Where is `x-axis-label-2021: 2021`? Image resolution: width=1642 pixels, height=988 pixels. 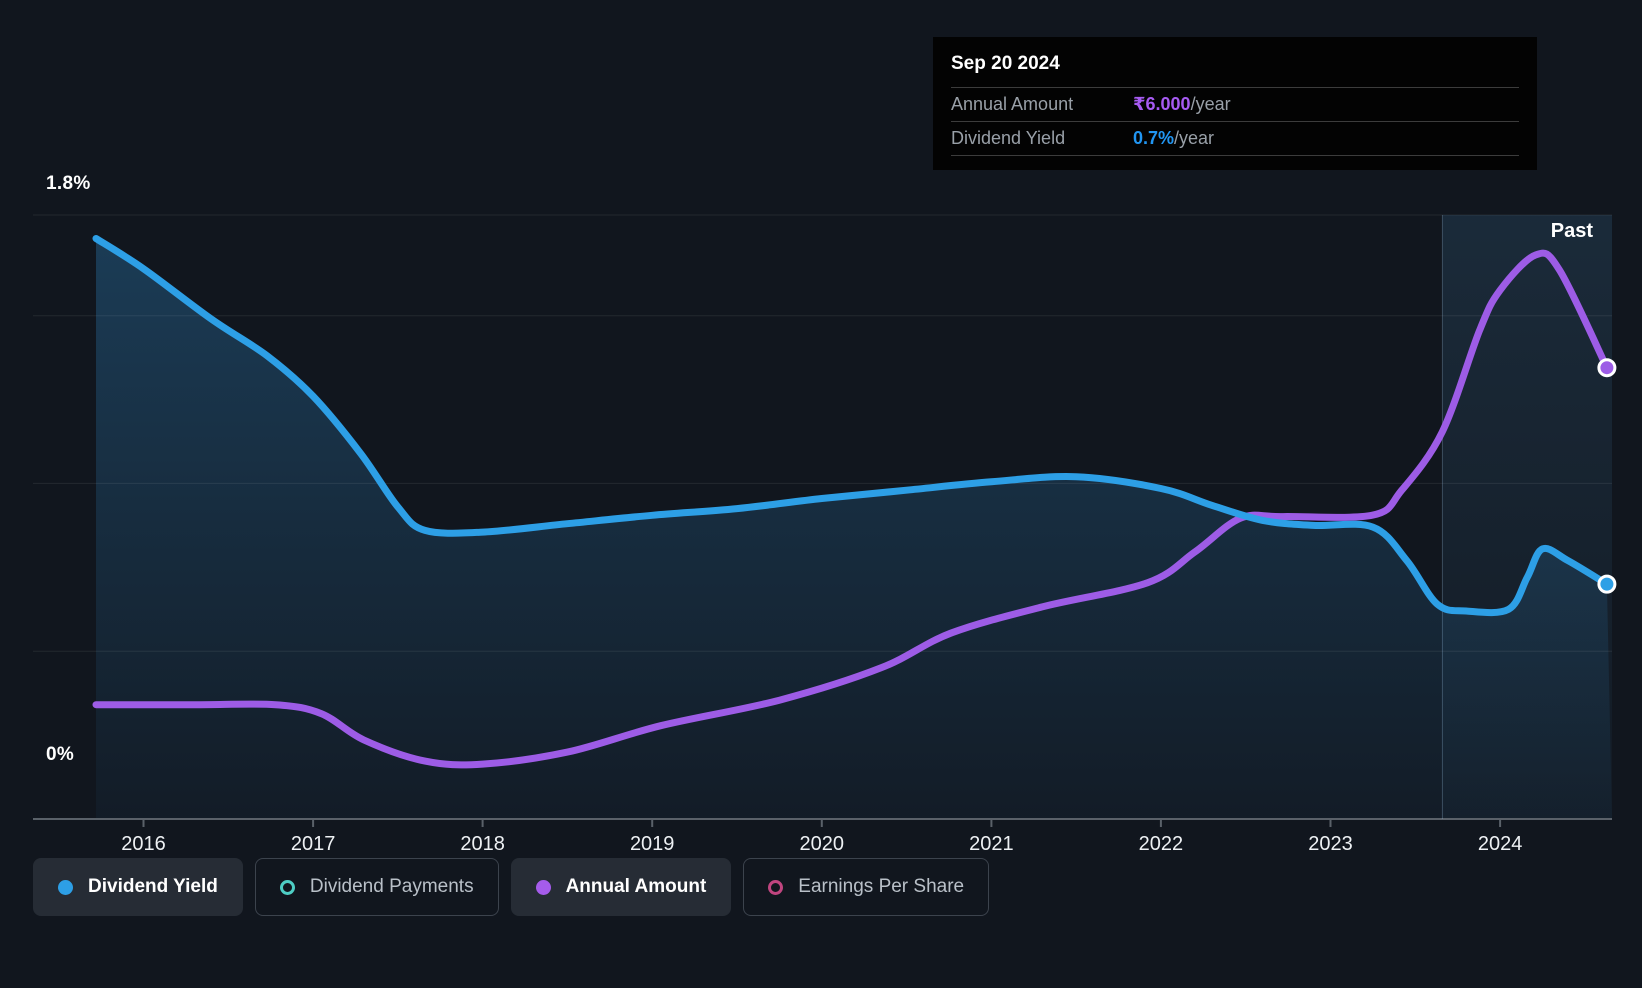 x-axis-label-2021: 2021 is located at coordinates (991, 844).